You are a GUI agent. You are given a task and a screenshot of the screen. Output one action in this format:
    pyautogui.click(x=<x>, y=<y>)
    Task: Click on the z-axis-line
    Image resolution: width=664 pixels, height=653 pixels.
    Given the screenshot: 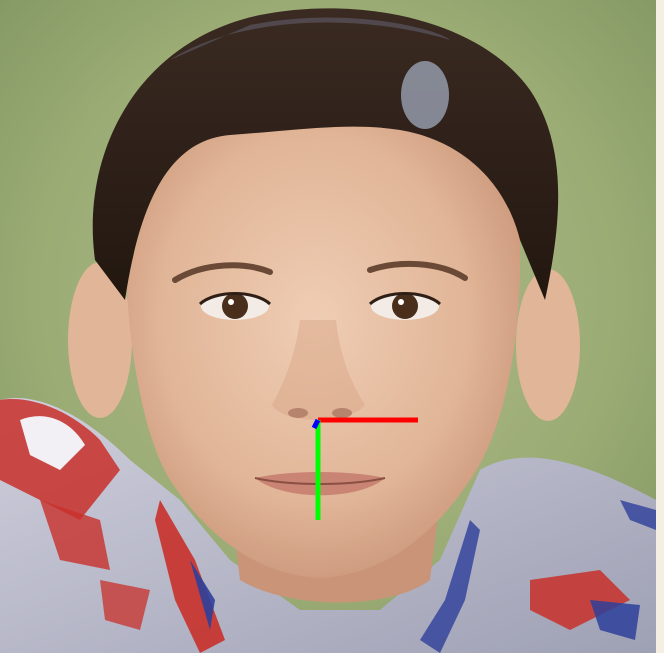 What is the action you would take?
    pyautogui.click(x=316, y=424)
    